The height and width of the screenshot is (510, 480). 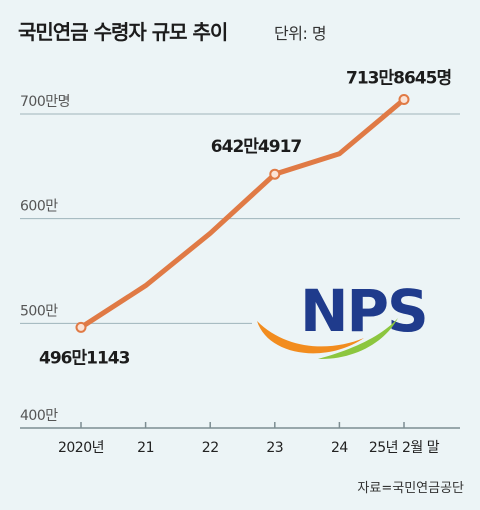 I want to click on nps-logo: NPS, so click(x=343, y=318).